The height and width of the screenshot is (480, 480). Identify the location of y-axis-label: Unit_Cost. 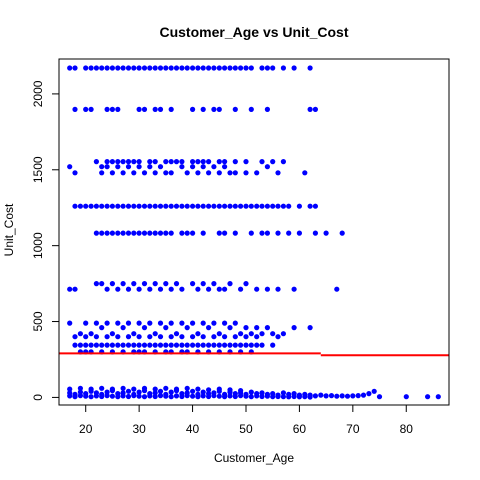
(9, 229).